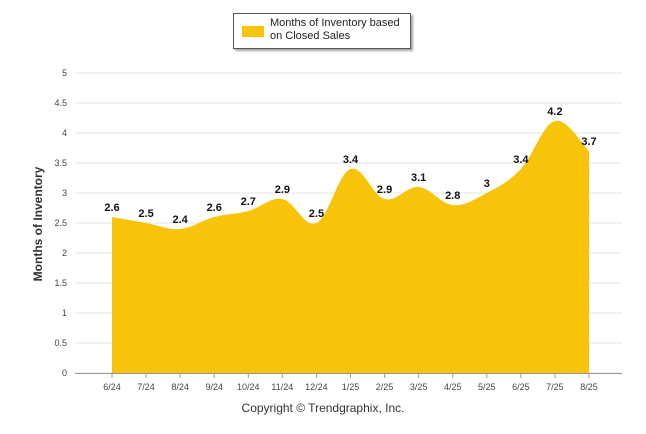 The image size is (646, 434). What do you see at coordinates (38, 224) in the screenshot?
I see `y-axis-title: Months of Inventory` at bounding box center [38, 224].